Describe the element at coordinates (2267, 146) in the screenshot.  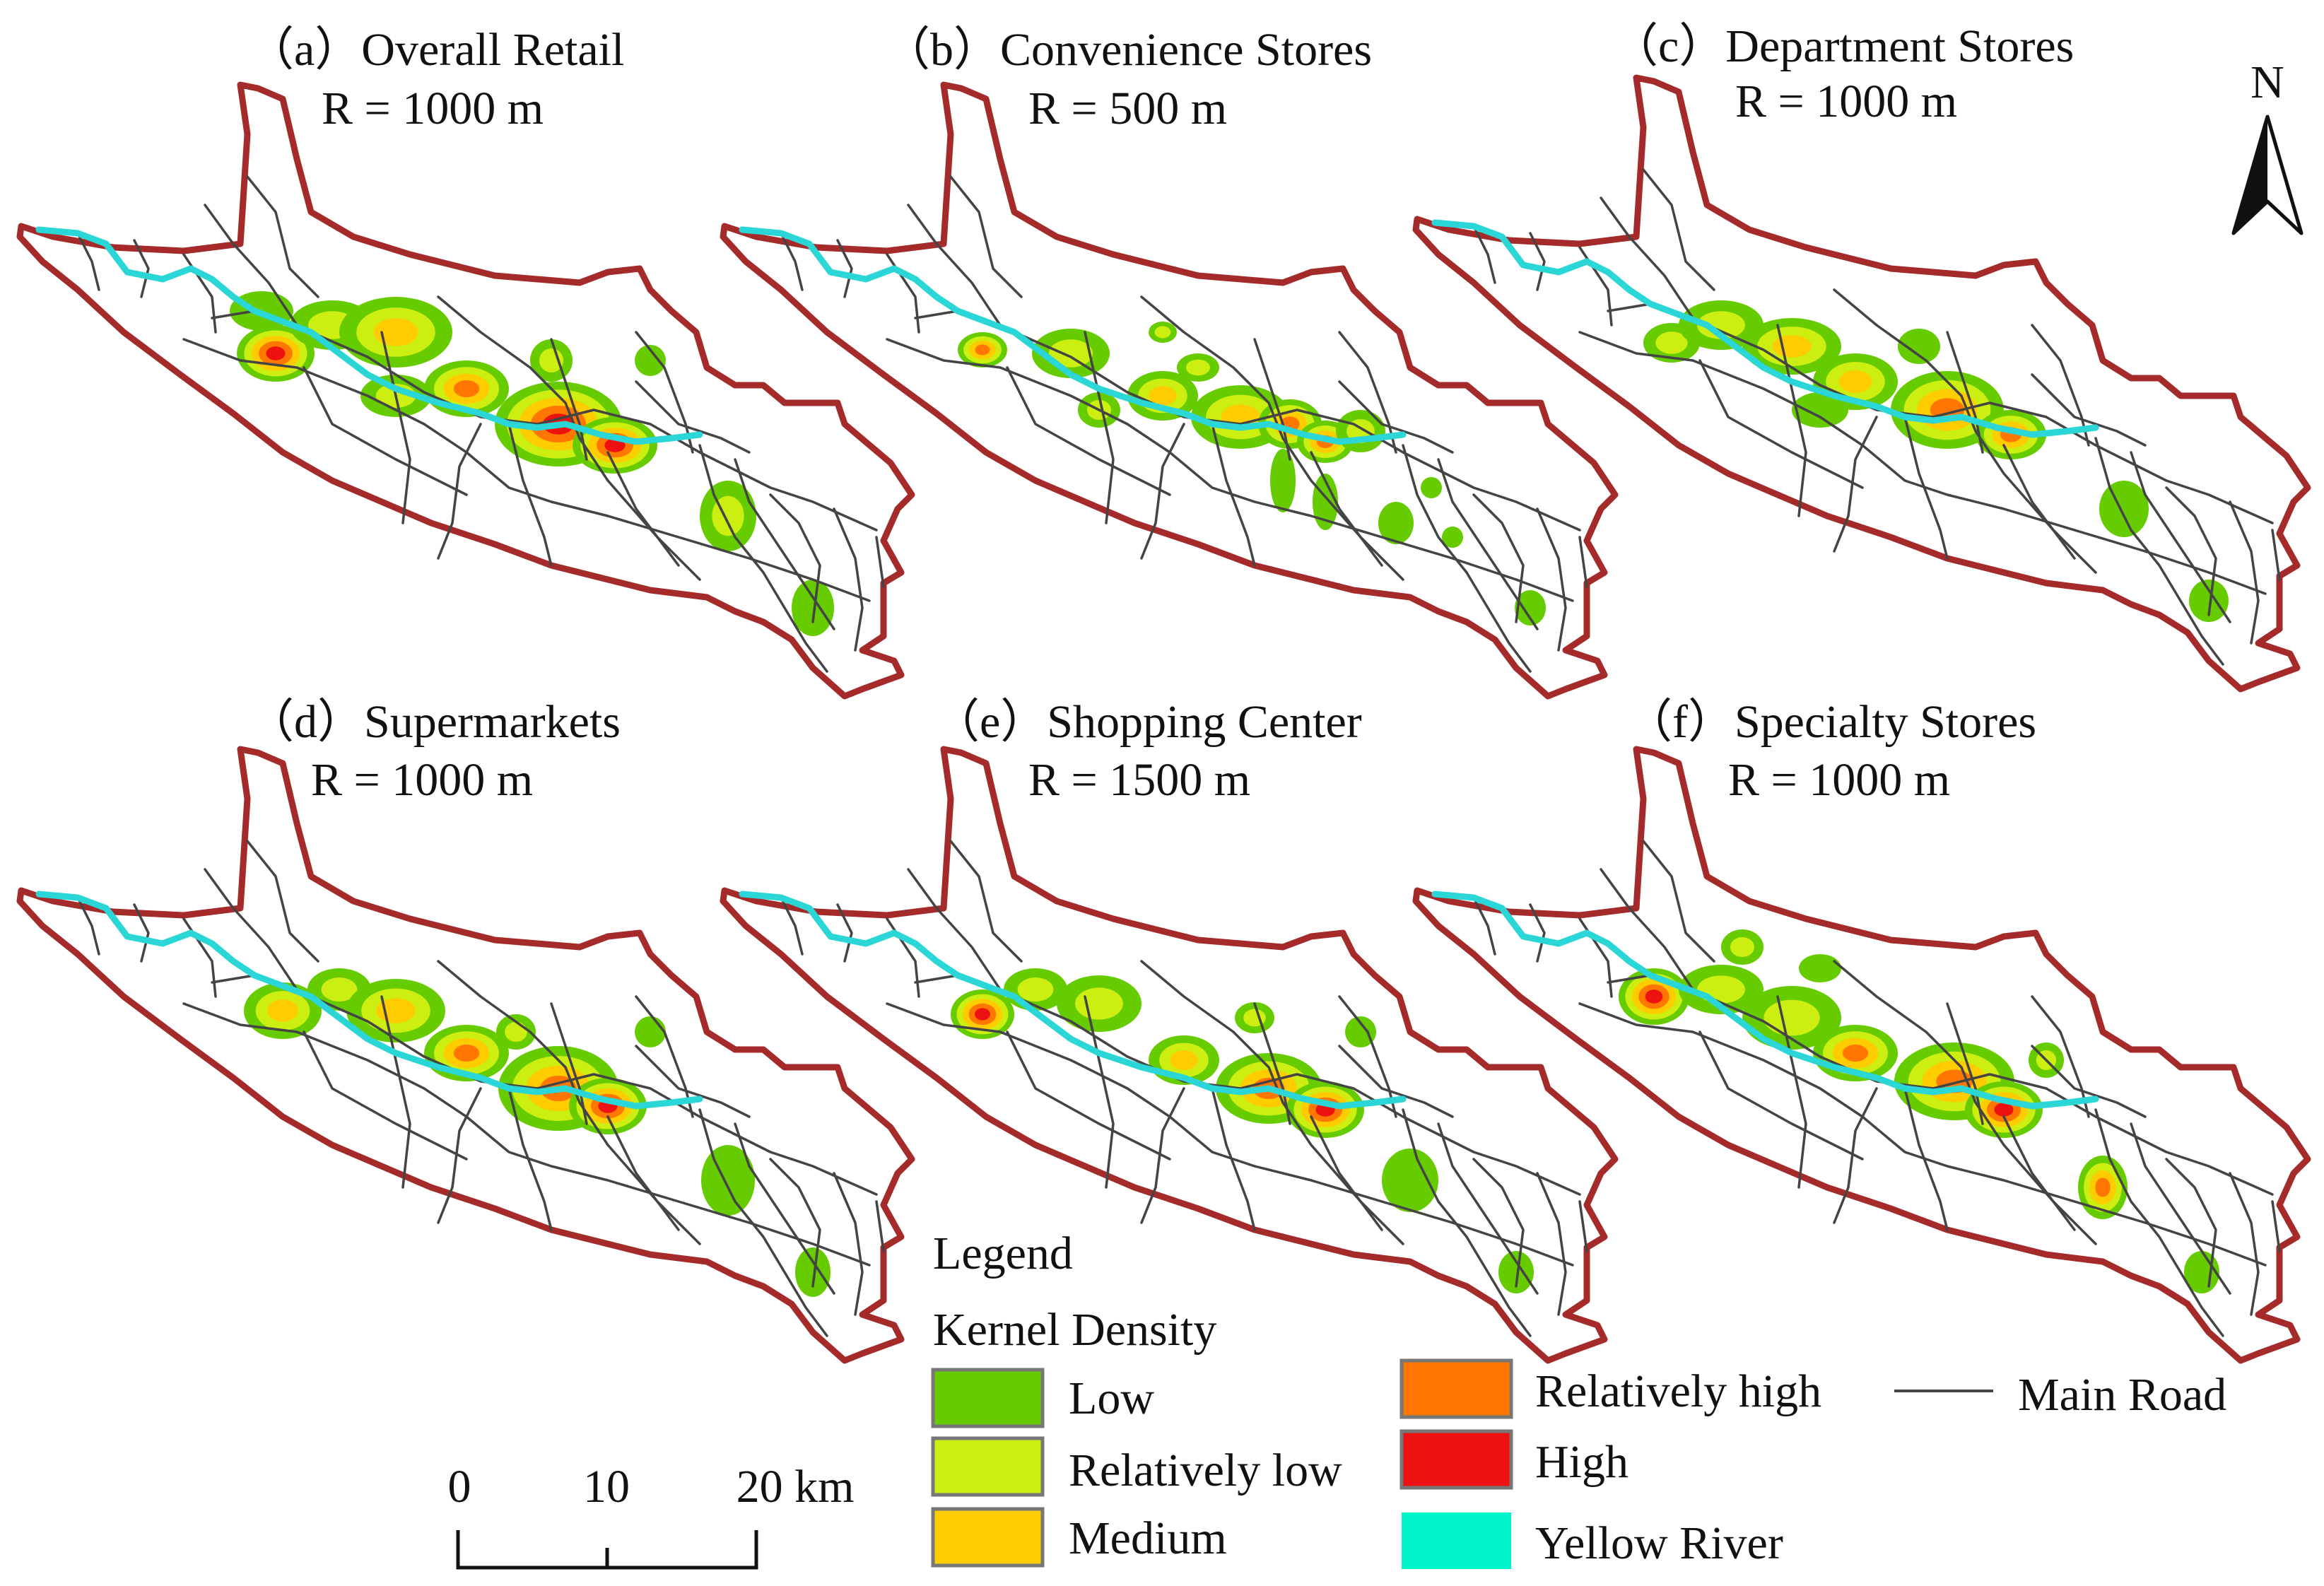
I see `north-arrow: N` at that location.